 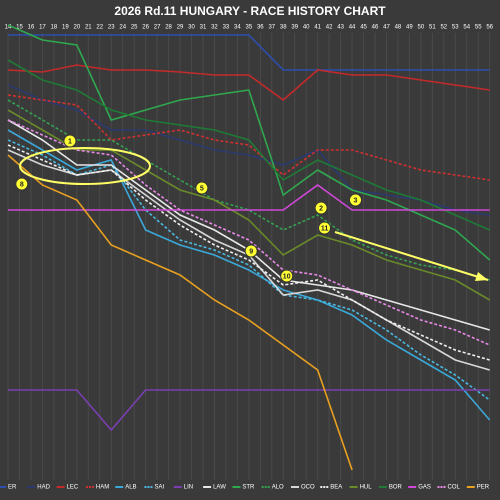 What do you see at coordinates (65, 28) in the screenshot?
I see `x-tick-label: 19` at bounding box center [65, 28].